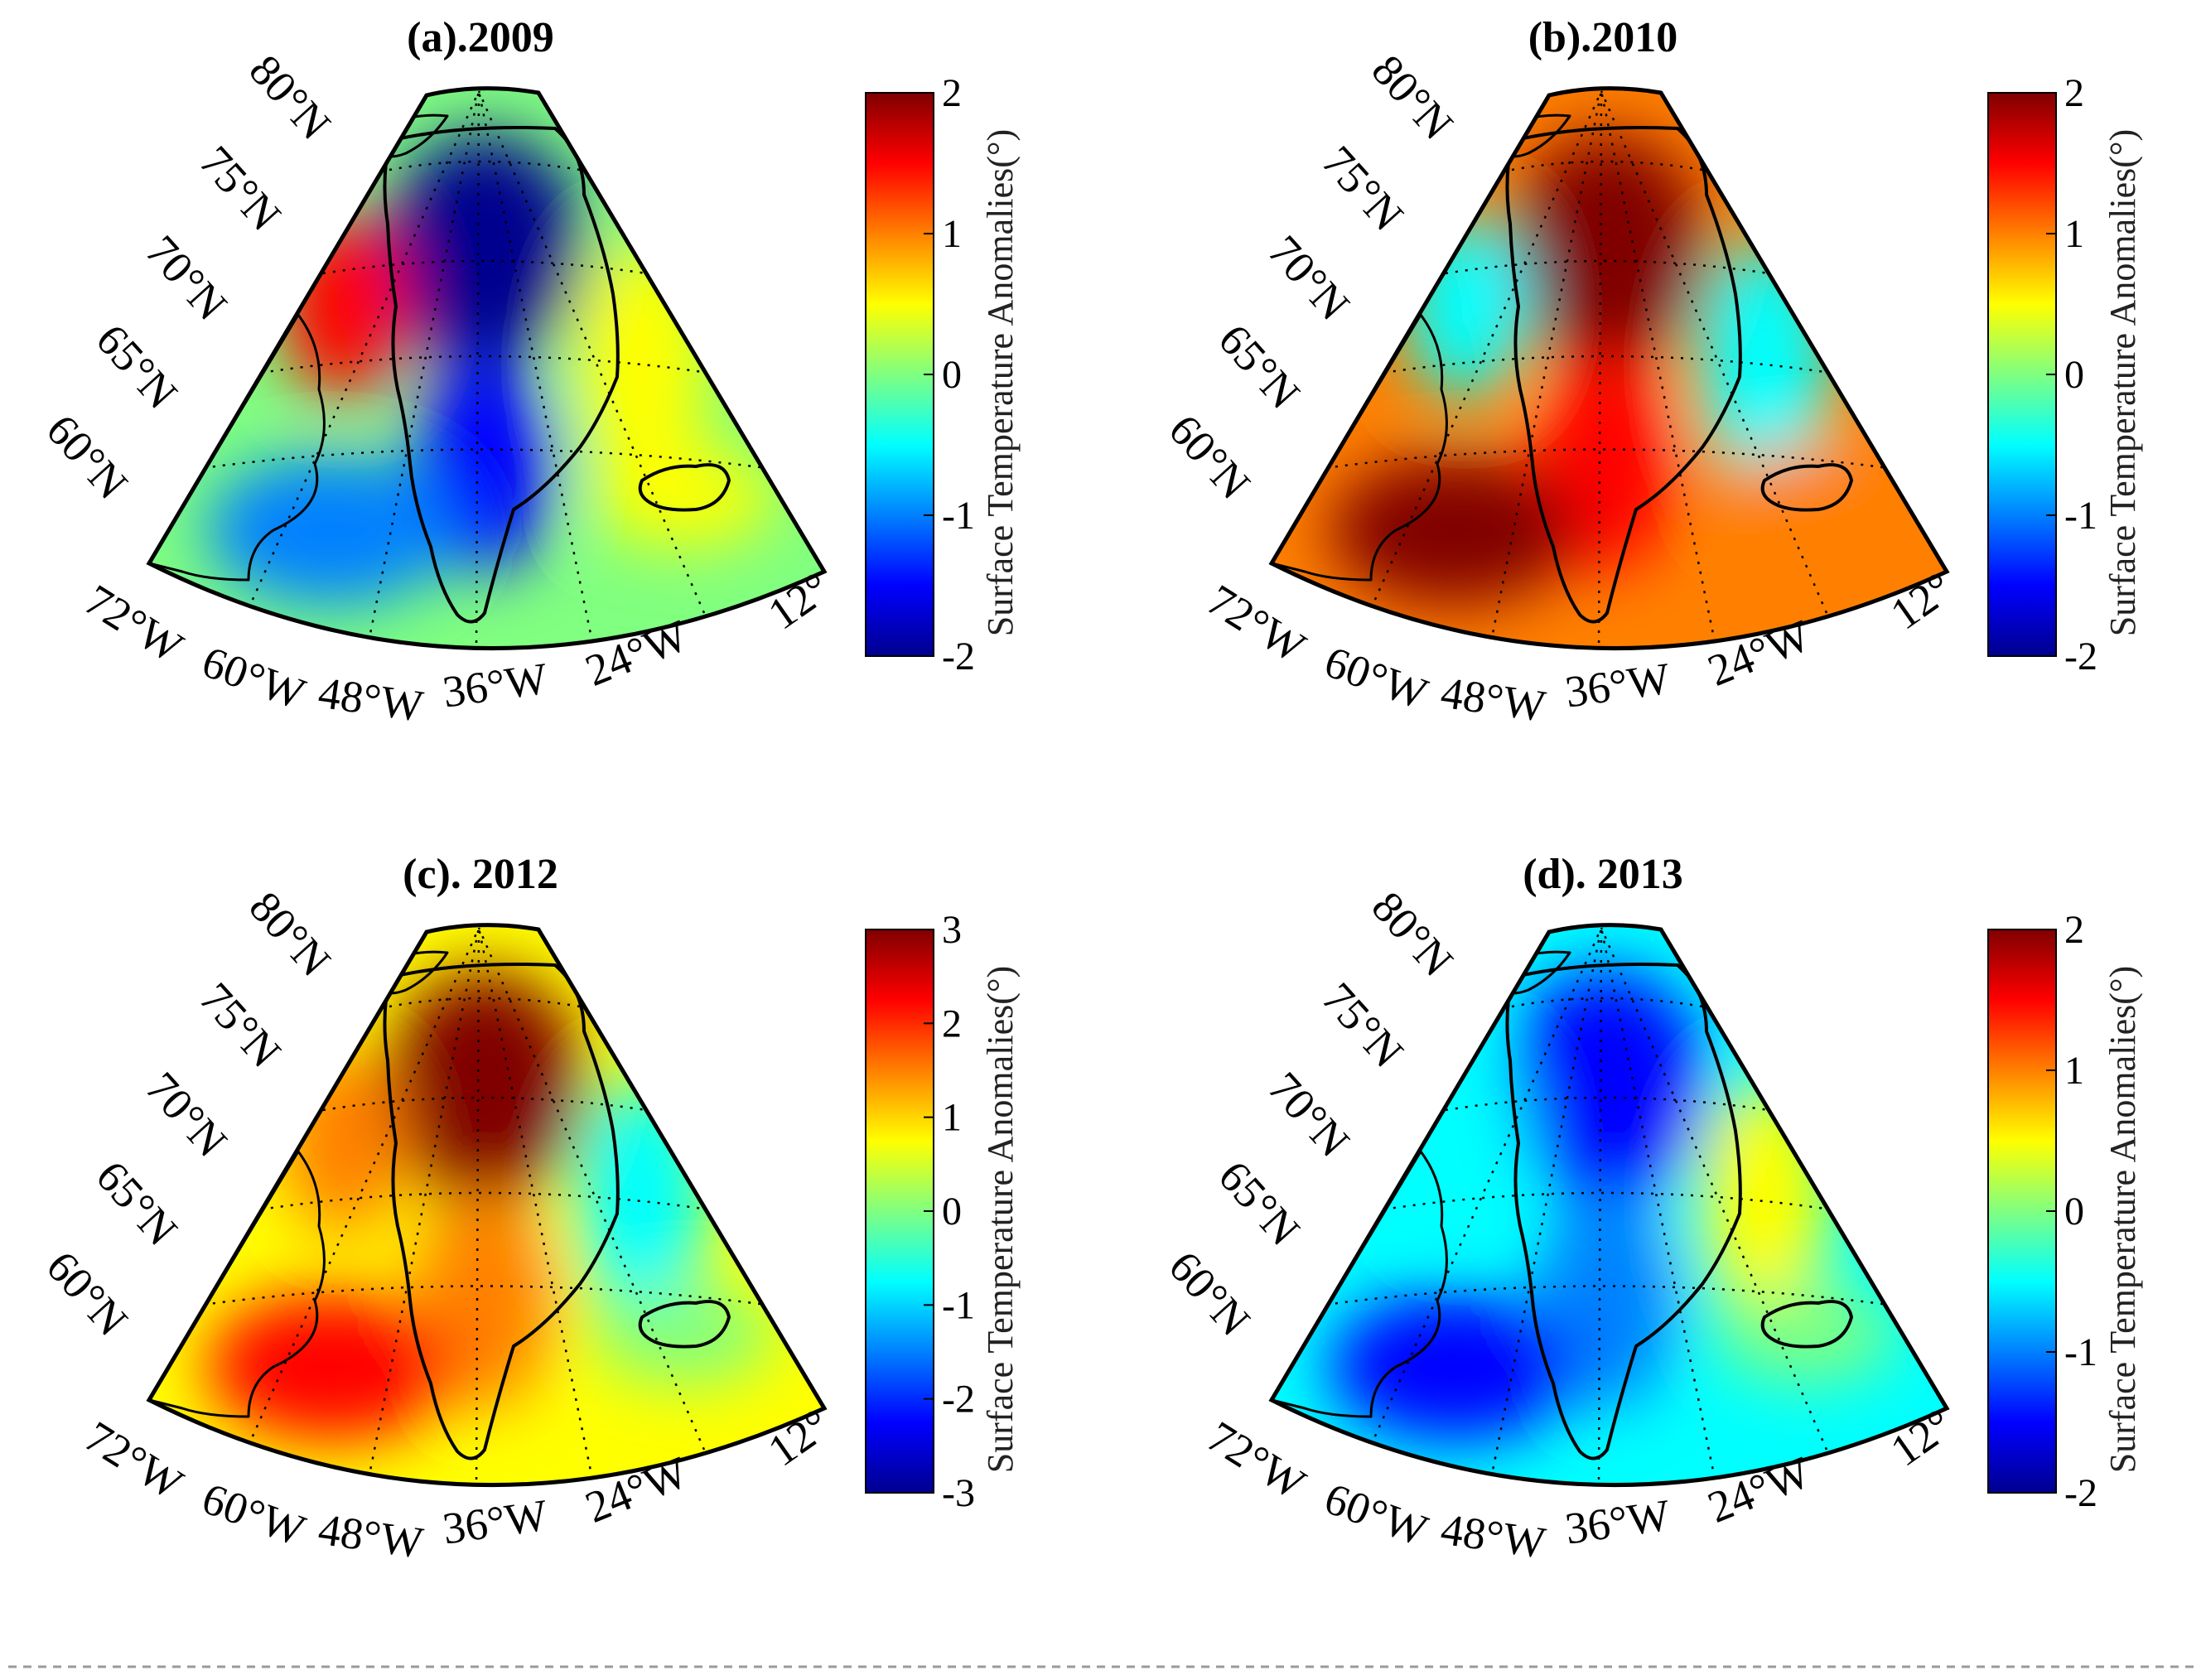 This screenshot has height=1680, width=2206. What do you see at coordinates (1603, 37) in the screenshot?
I see `panel-title: (b).2010` at bounding box center [1603, 37].